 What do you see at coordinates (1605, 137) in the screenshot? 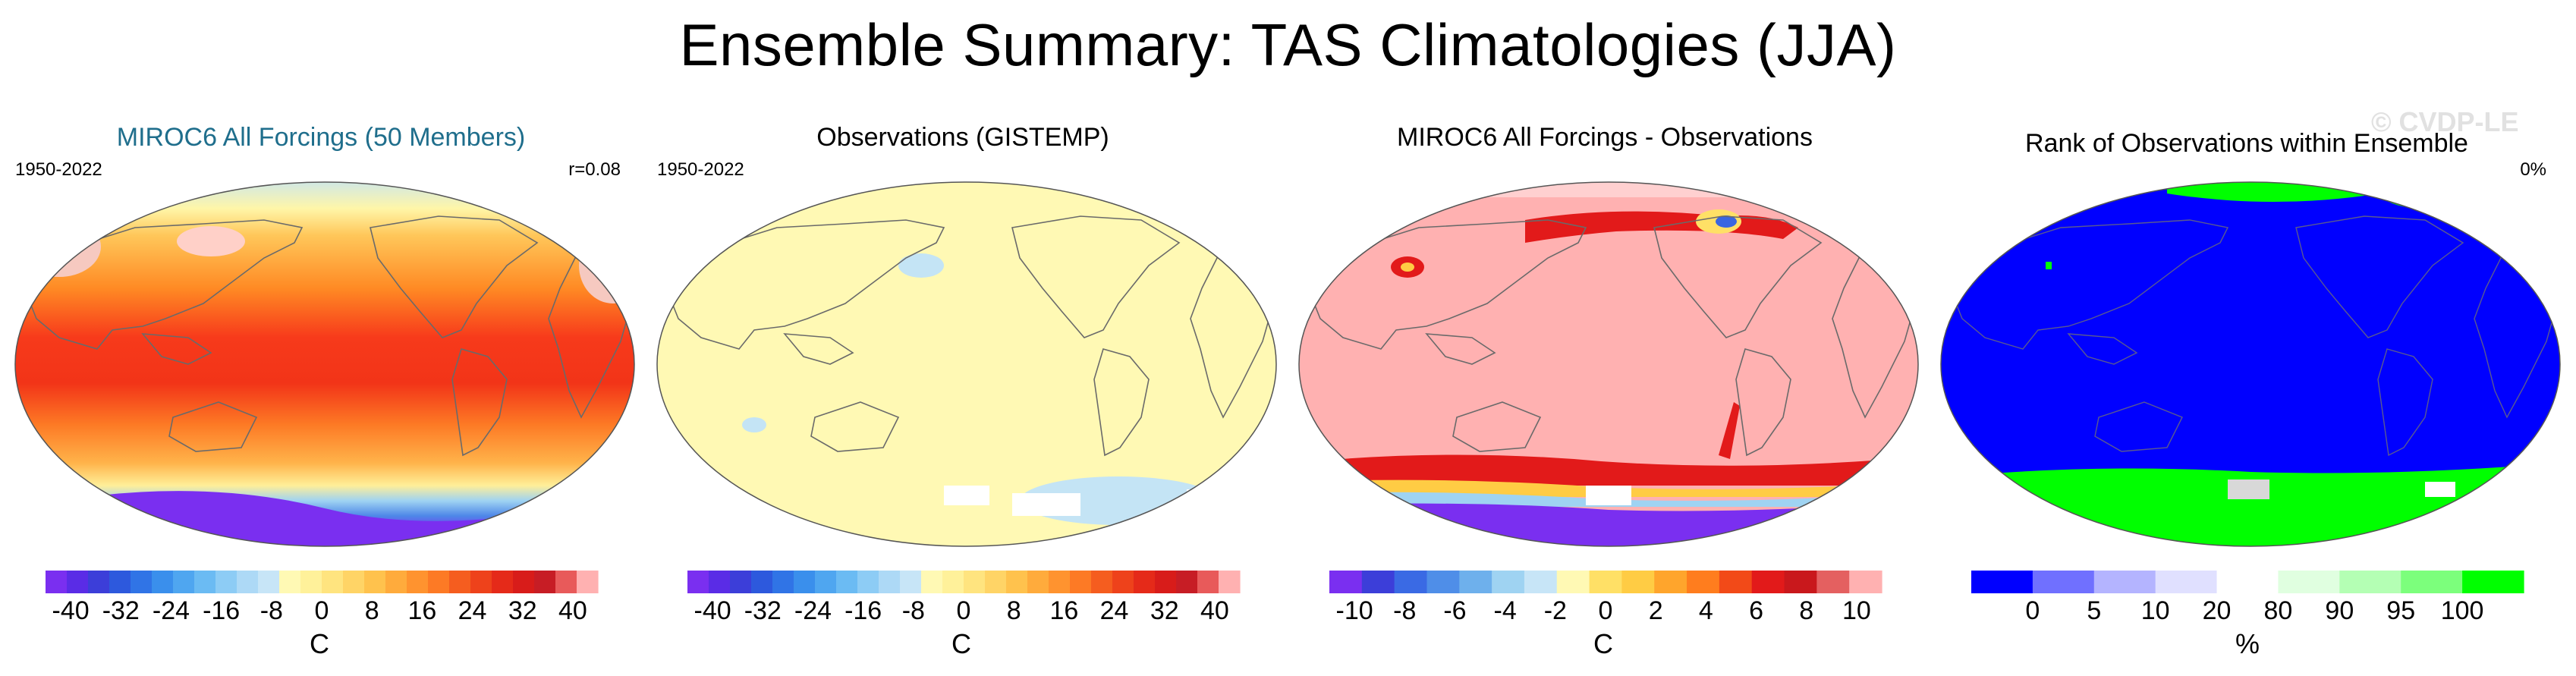
I see `panel-title: MIROC6 All Forcings - Observations` at bounding box center [1605, 137].